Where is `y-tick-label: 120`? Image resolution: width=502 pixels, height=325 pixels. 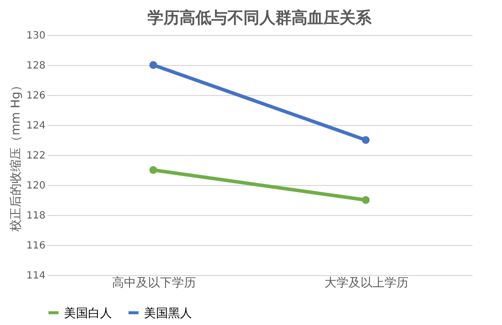
y-tick-label: 120 is located at coordinates (36, 186).